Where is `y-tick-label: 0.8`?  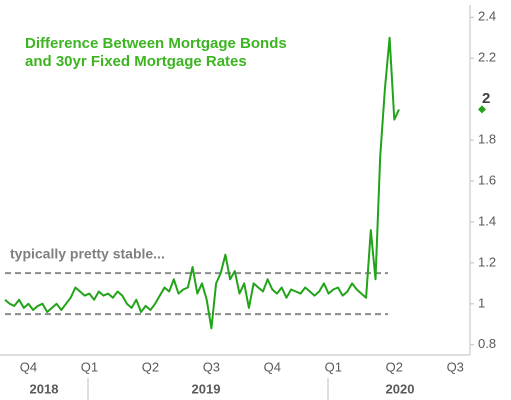
y-tick-label: 0.8 is located at coordinates (487, 343).